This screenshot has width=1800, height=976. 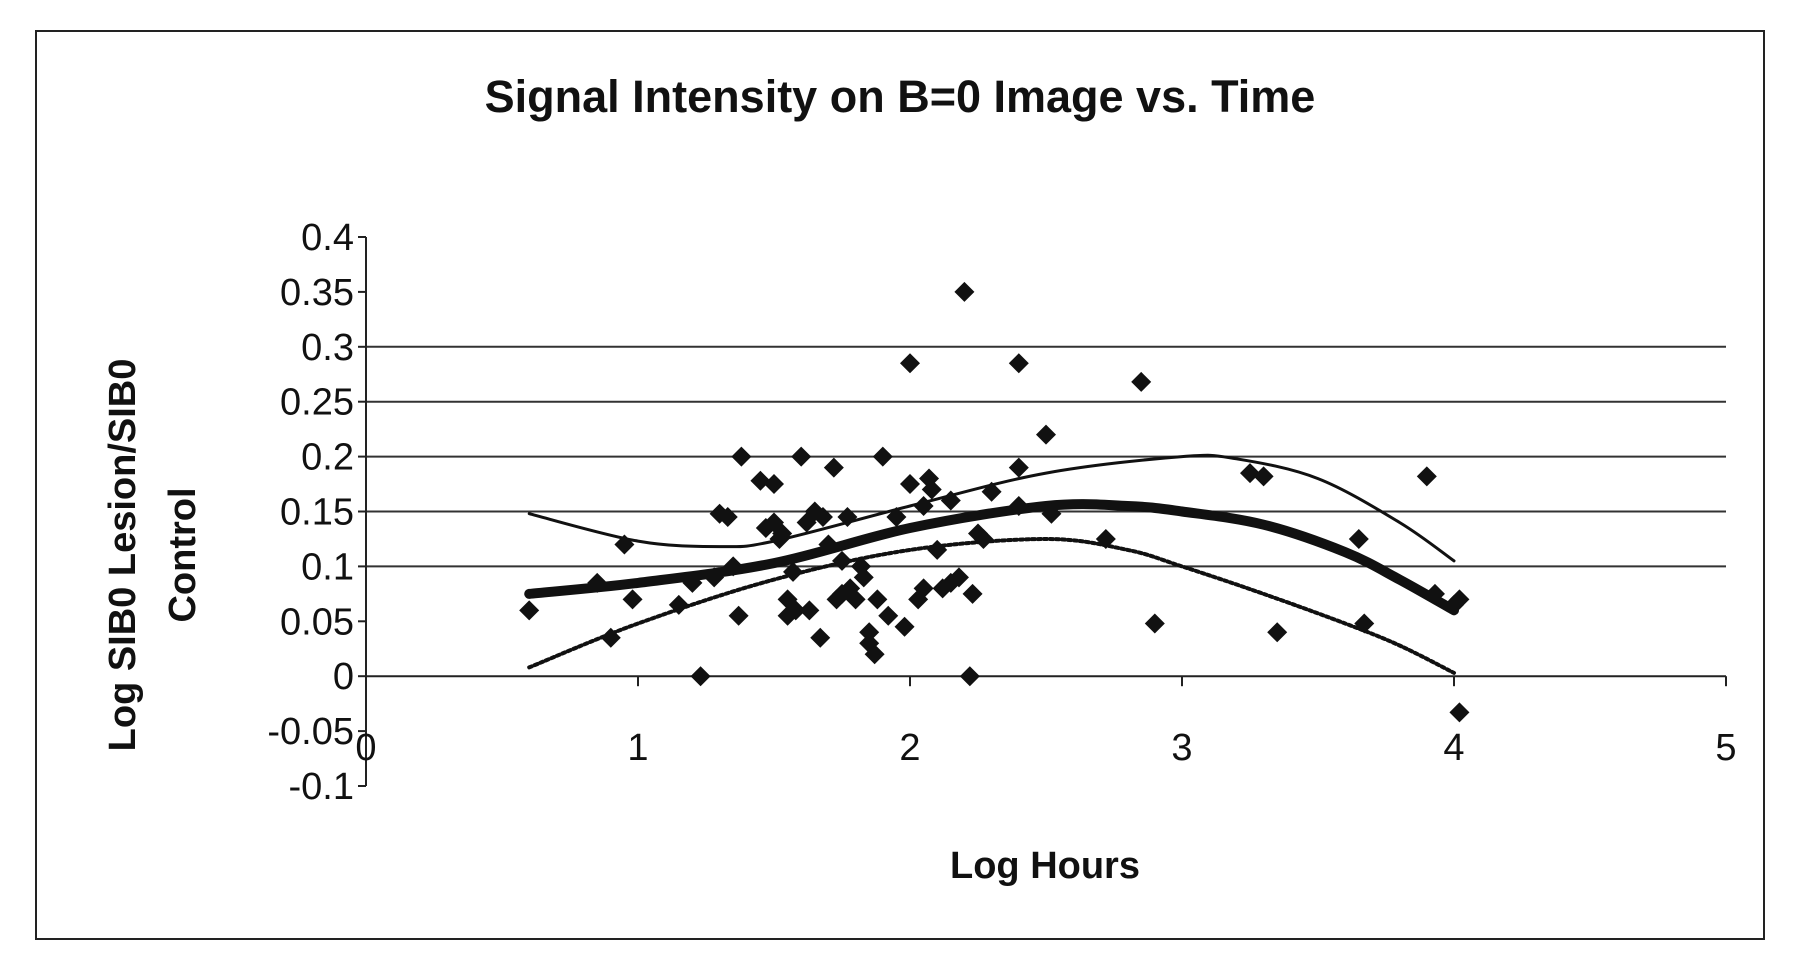 I want to click on y-tick-label: 0.2, so click(x=327, y=458).